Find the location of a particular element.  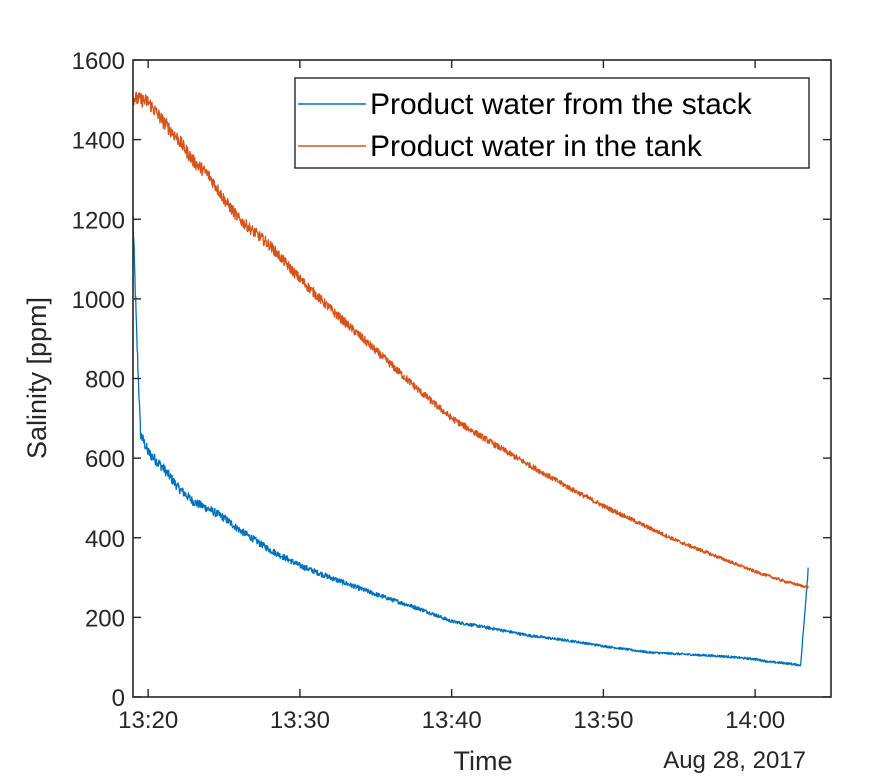

y-tick-label: 1600 is located at coordinates (98, 61).